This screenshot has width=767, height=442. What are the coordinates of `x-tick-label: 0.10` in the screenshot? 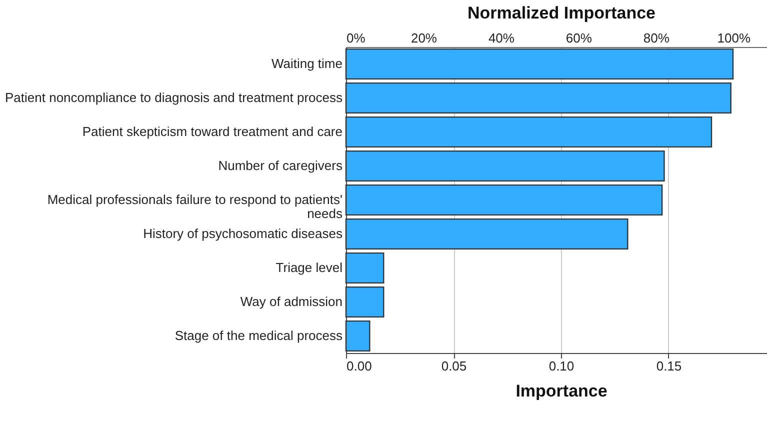 It's located at (561, 366).